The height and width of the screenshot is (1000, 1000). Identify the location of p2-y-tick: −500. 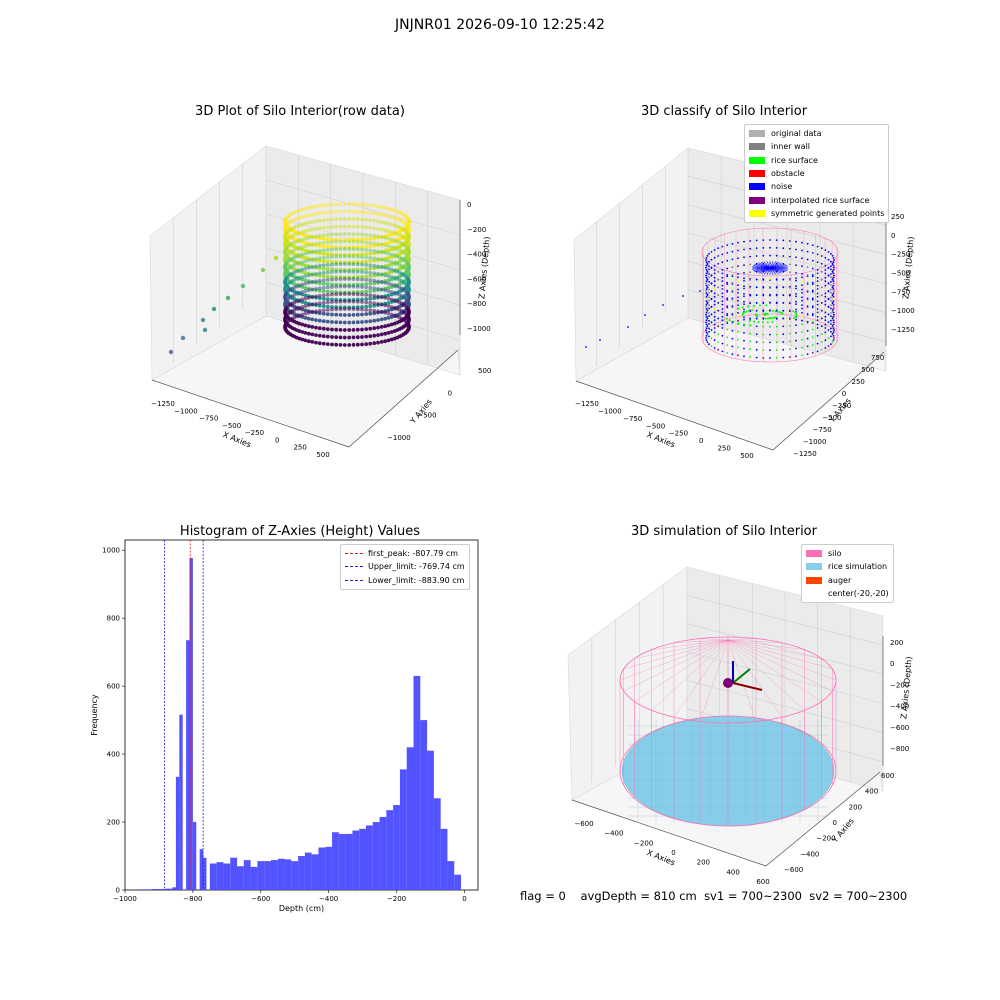
(831, 418).